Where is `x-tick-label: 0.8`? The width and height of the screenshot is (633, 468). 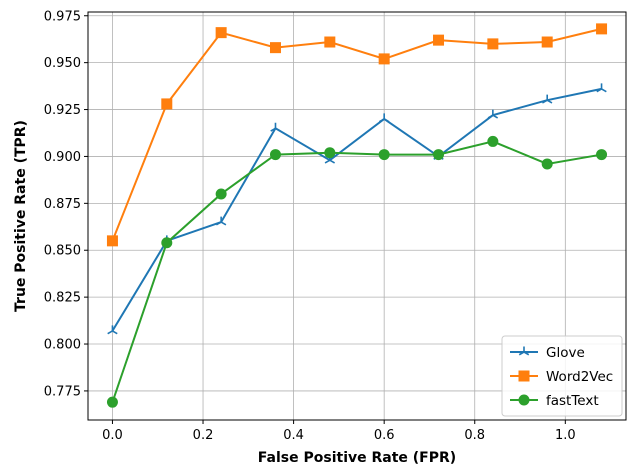 x-tick-label: 0.8 is located at coordinates (474, 435).